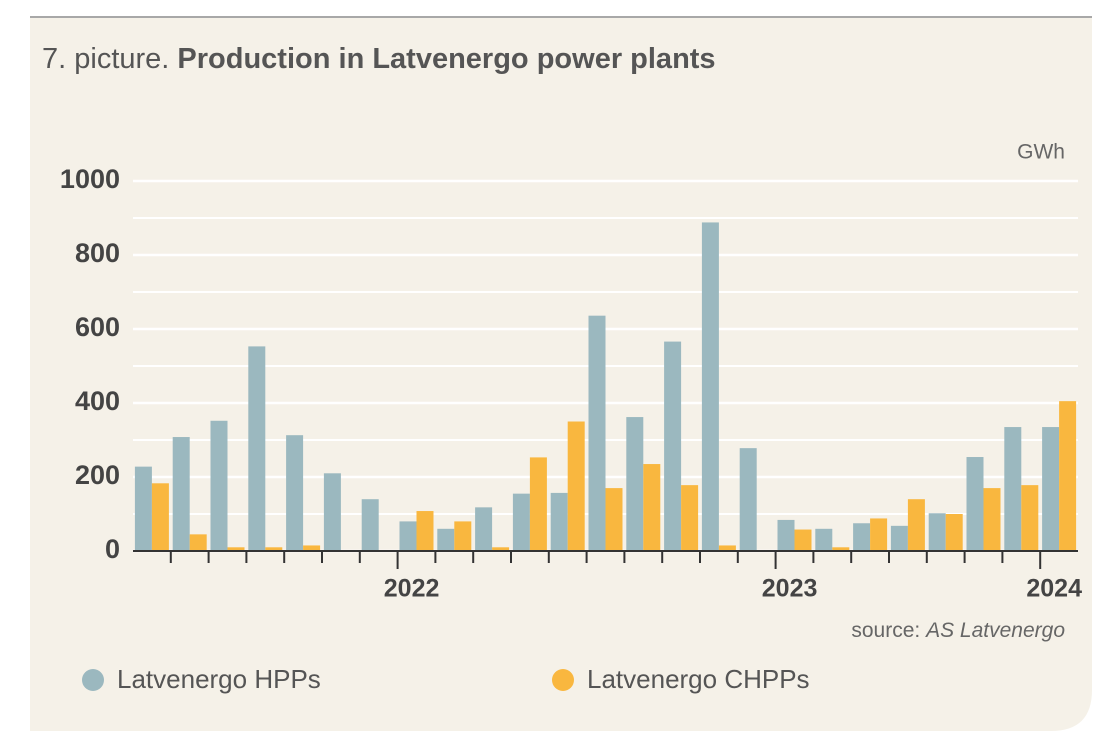  I want to click on figure-label: 7. picture., so click(105, 59).